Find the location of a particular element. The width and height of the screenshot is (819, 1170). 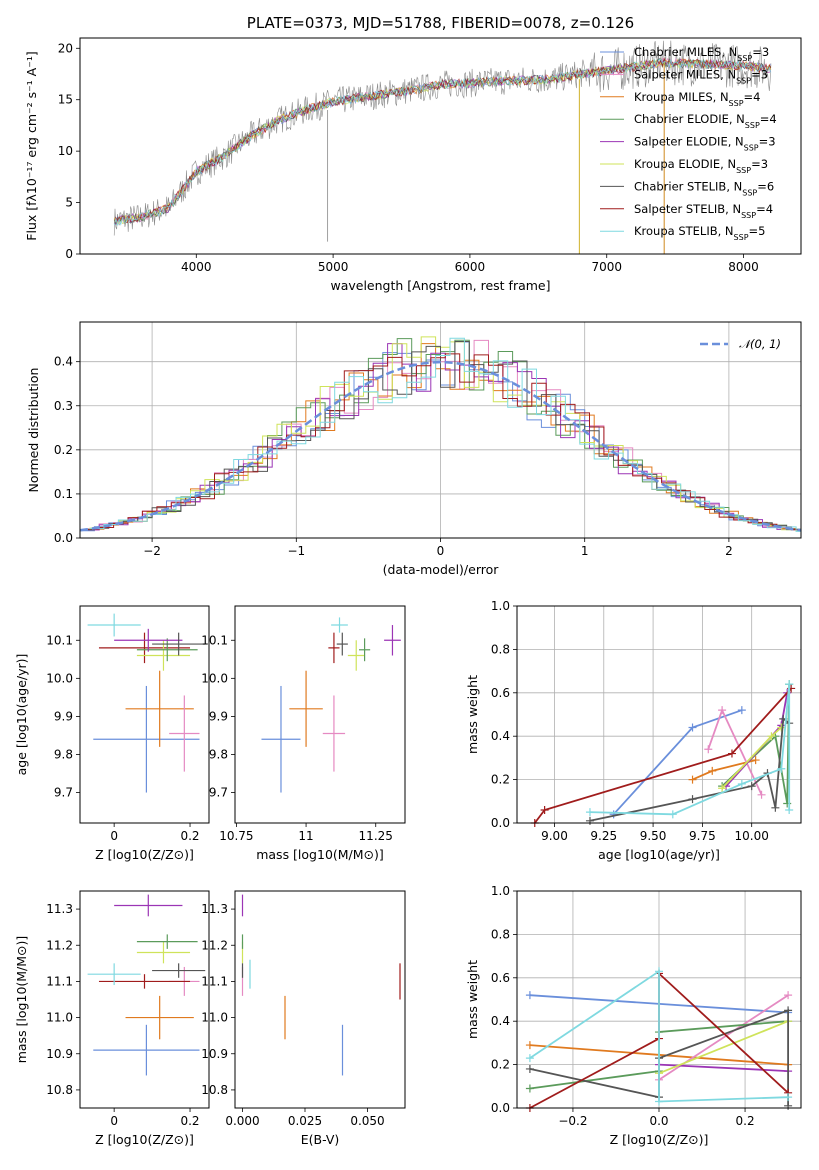

massweight-vs-age-frame is located at coordinates (659, 714).